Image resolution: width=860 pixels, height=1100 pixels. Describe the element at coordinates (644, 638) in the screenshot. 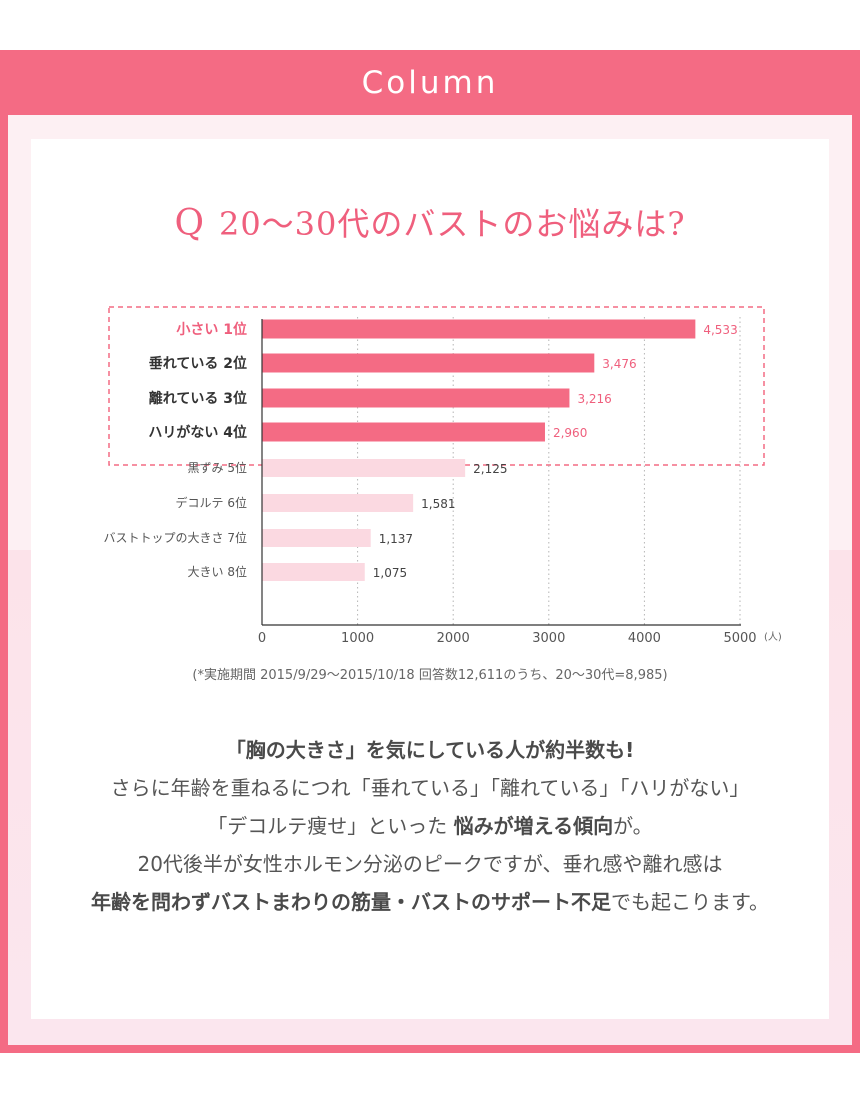

I see `x-tick-label: 4000` at that location.